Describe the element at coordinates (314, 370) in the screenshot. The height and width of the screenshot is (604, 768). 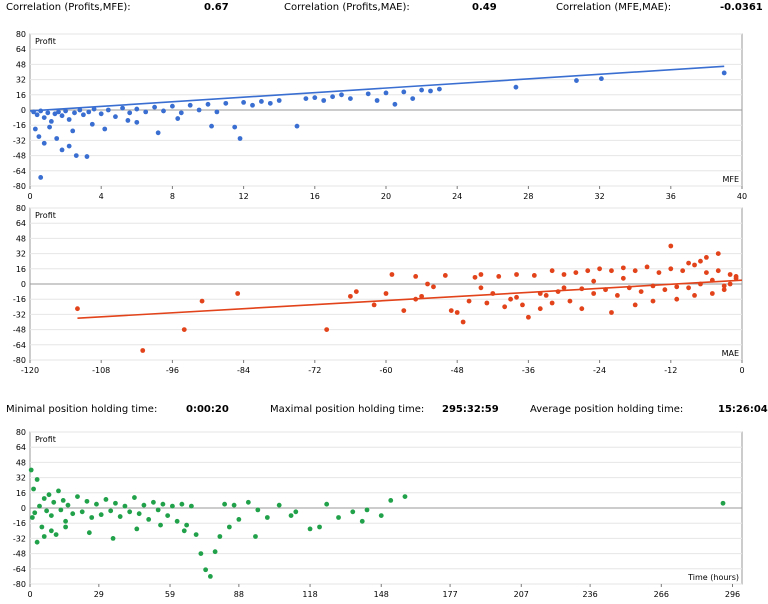
I see `x-tick-label: -72` at that location.